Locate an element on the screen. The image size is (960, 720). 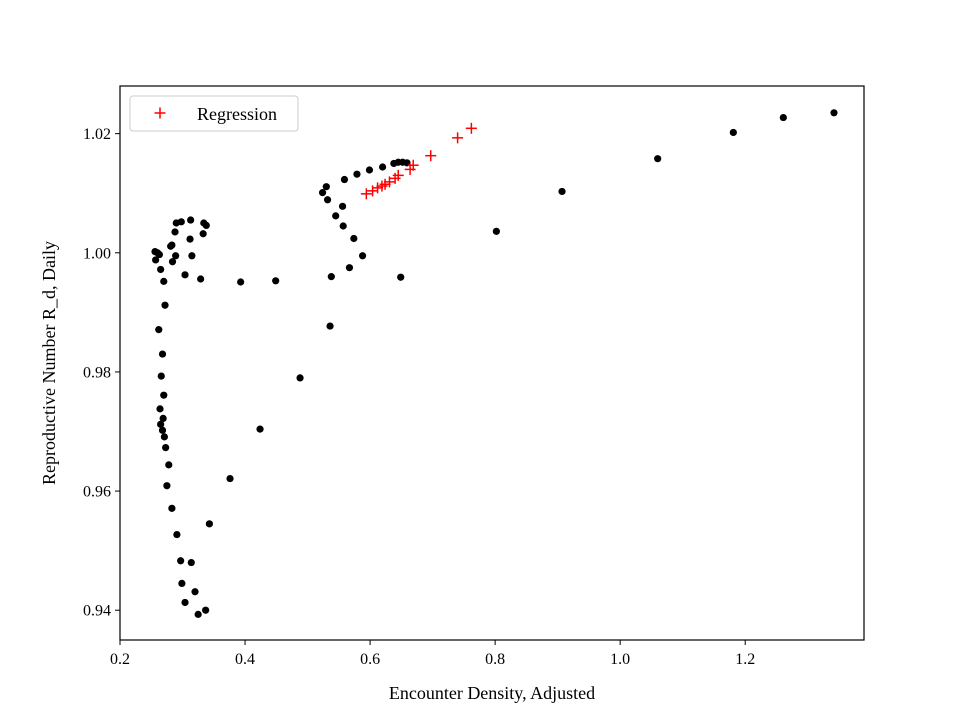
y-axis-ticks: 0.94 0.96 0.98 1.00 1.02 is located at coordinates (101, 373).